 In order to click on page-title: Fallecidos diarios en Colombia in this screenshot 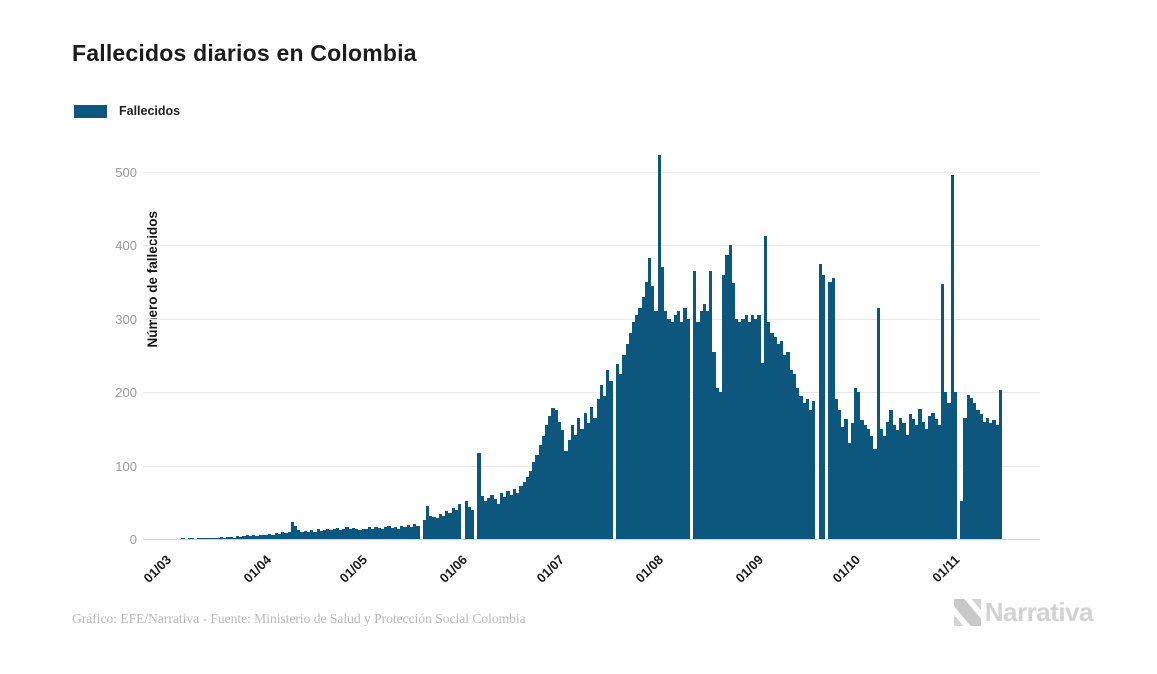, I will do `click(244, 53)`.